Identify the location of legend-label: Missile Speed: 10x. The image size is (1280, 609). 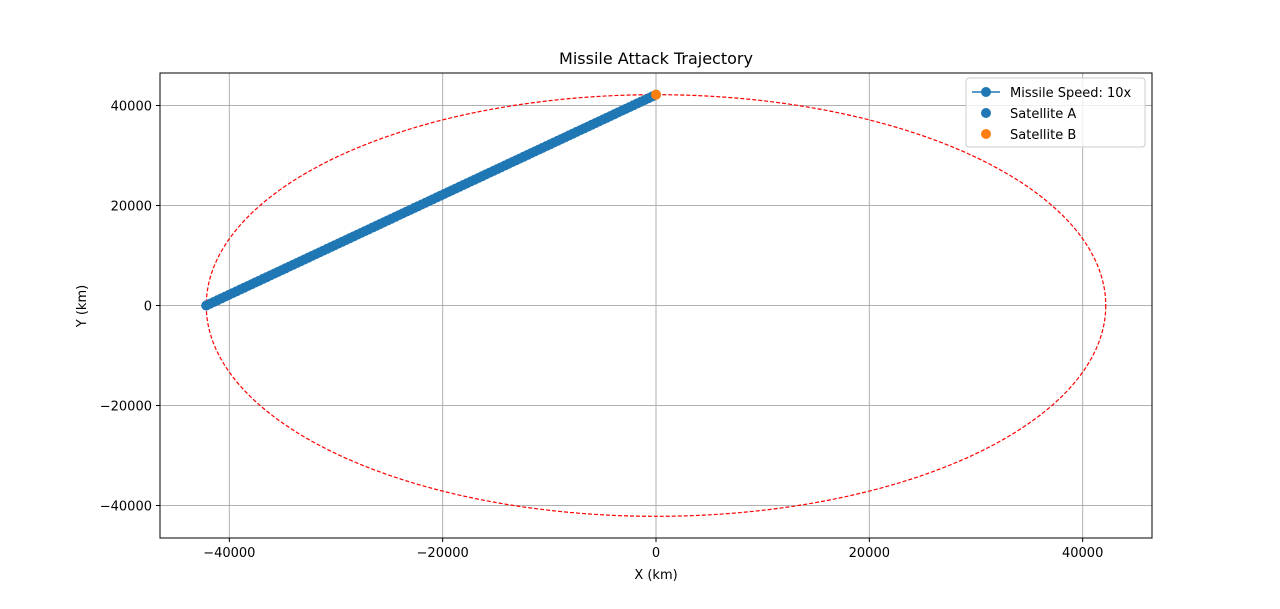
(1071, 93).